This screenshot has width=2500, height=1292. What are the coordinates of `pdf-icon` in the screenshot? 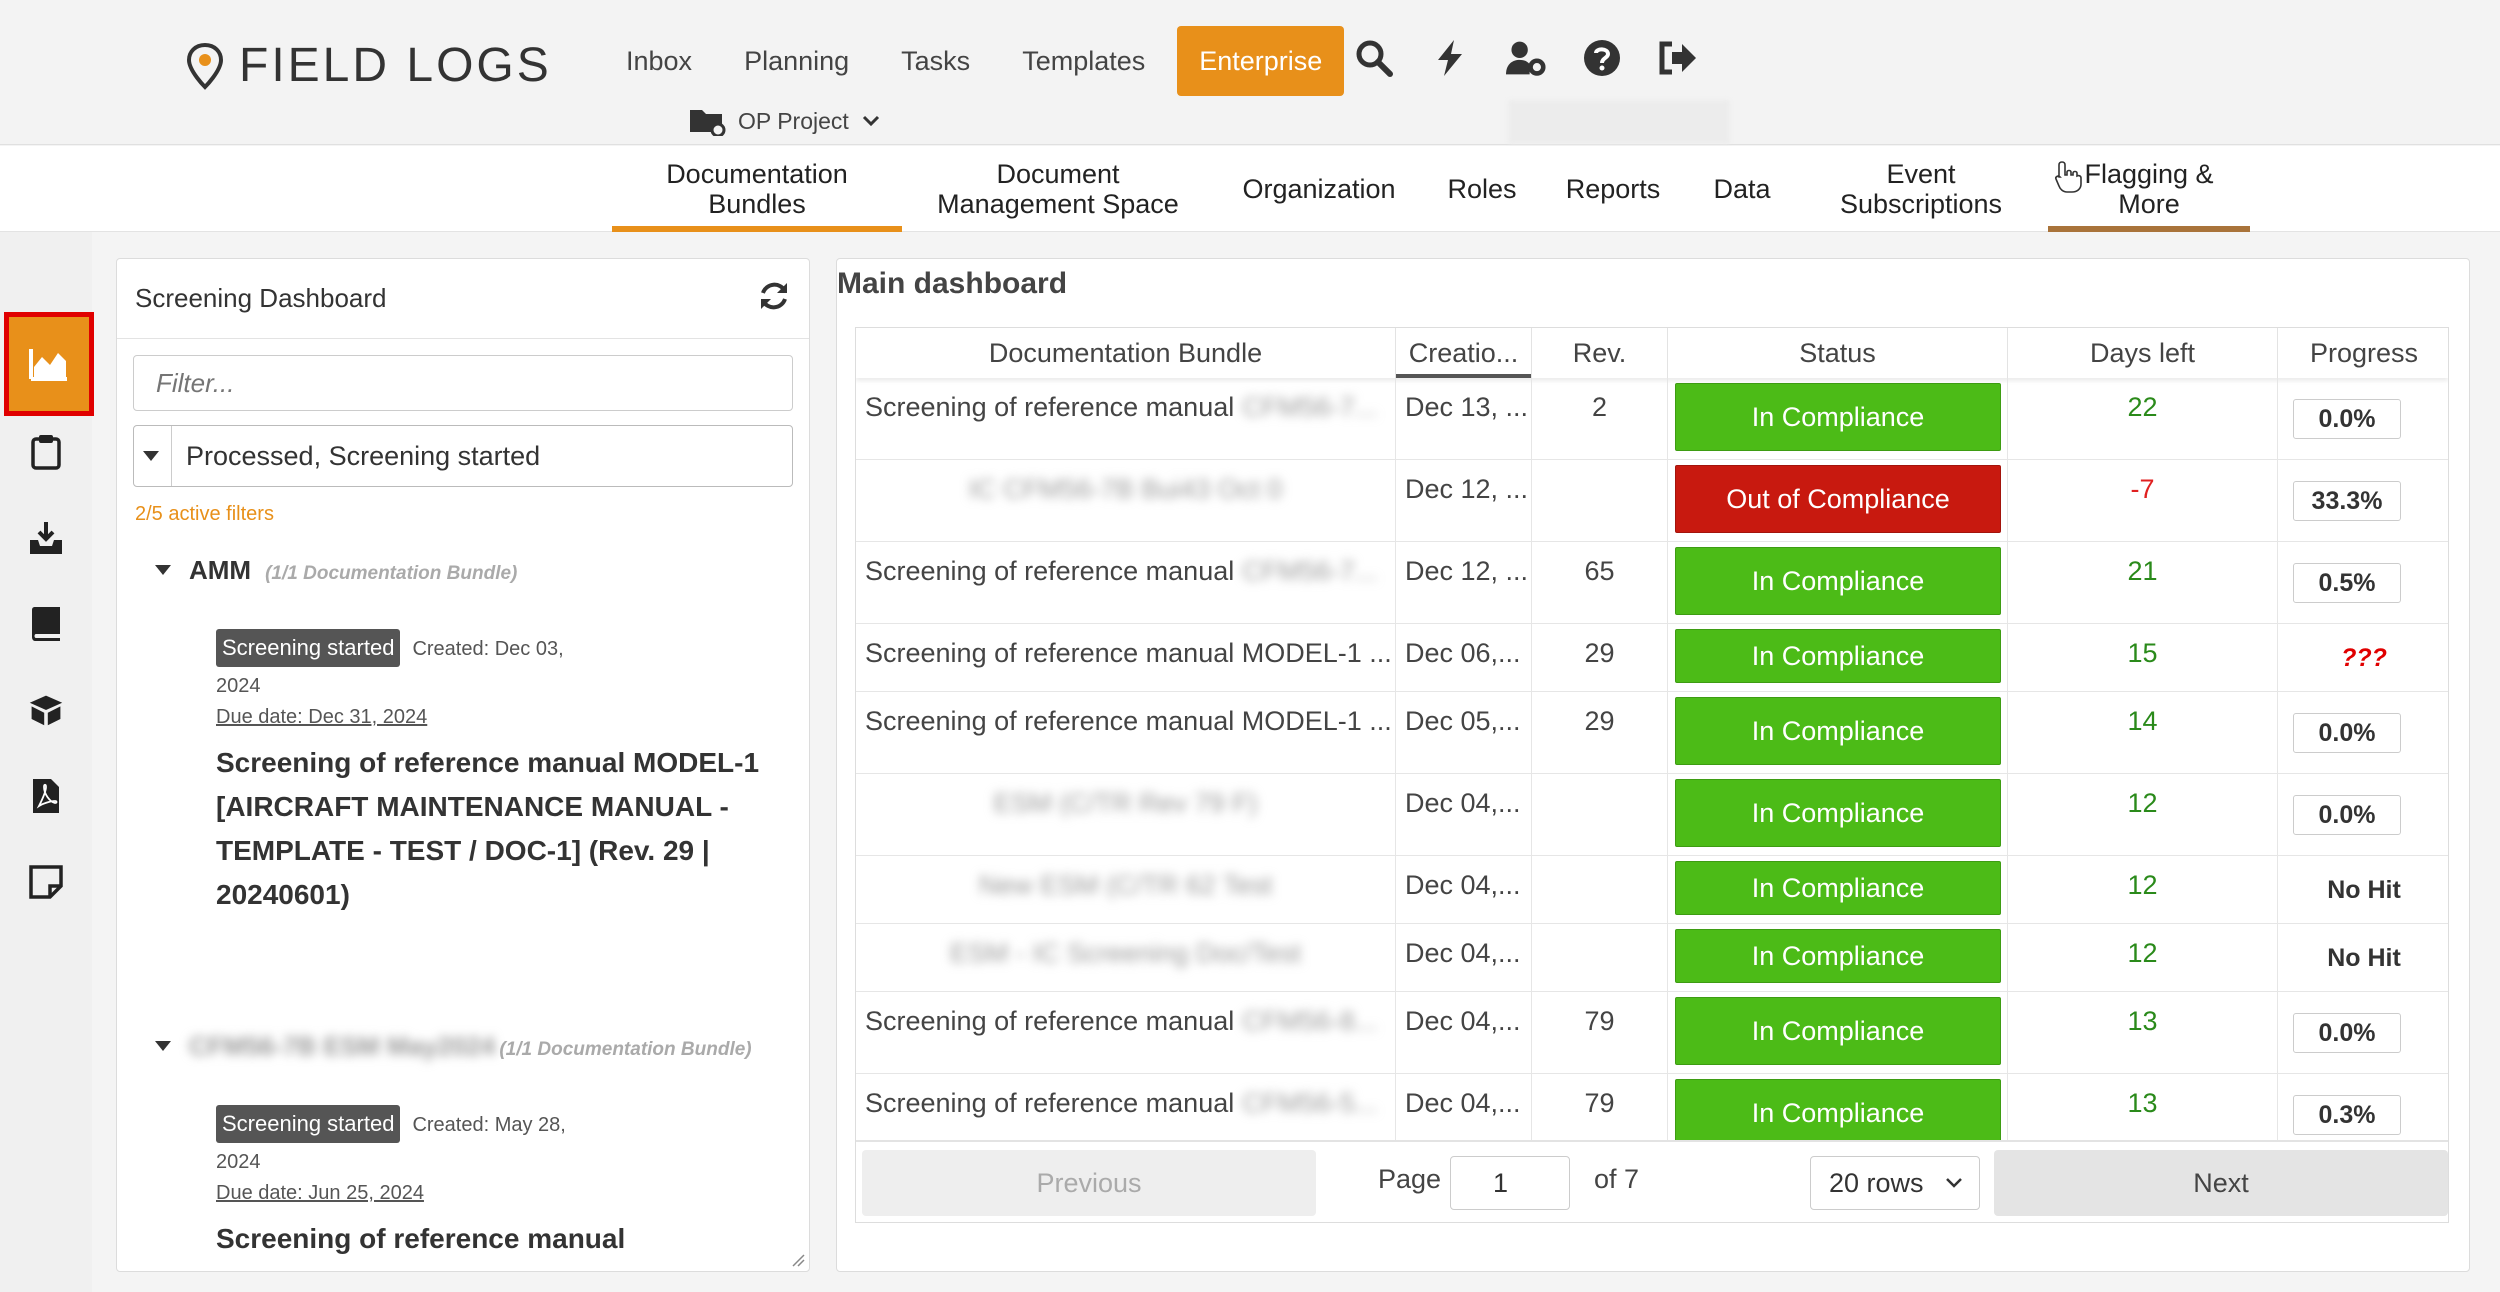 It's located at (46, 796).